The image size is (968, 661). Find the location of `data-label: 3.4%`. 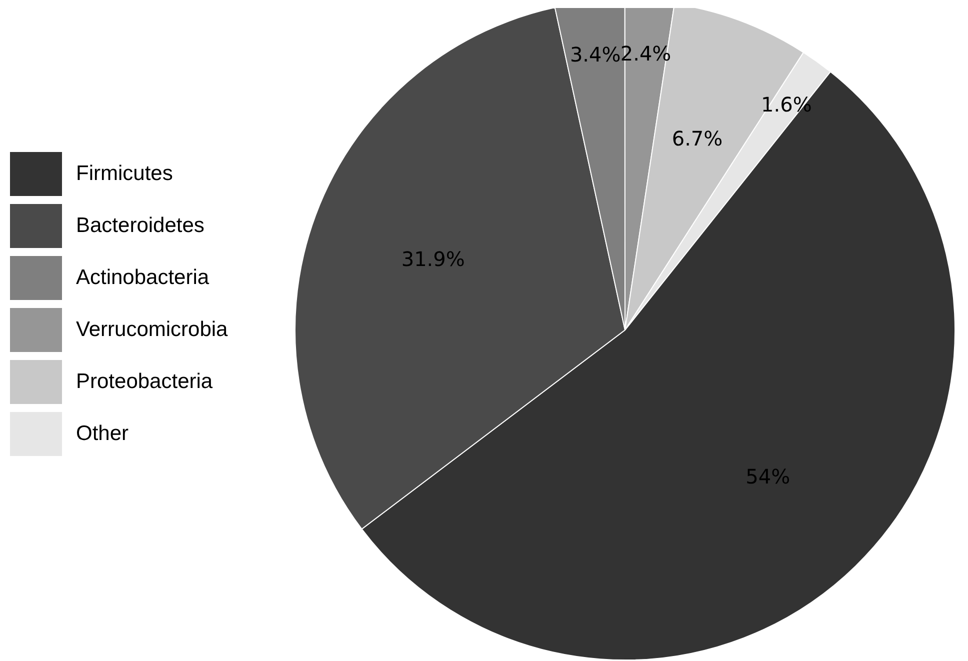

data-label: 3.4% is located at coordinates (595, 54).